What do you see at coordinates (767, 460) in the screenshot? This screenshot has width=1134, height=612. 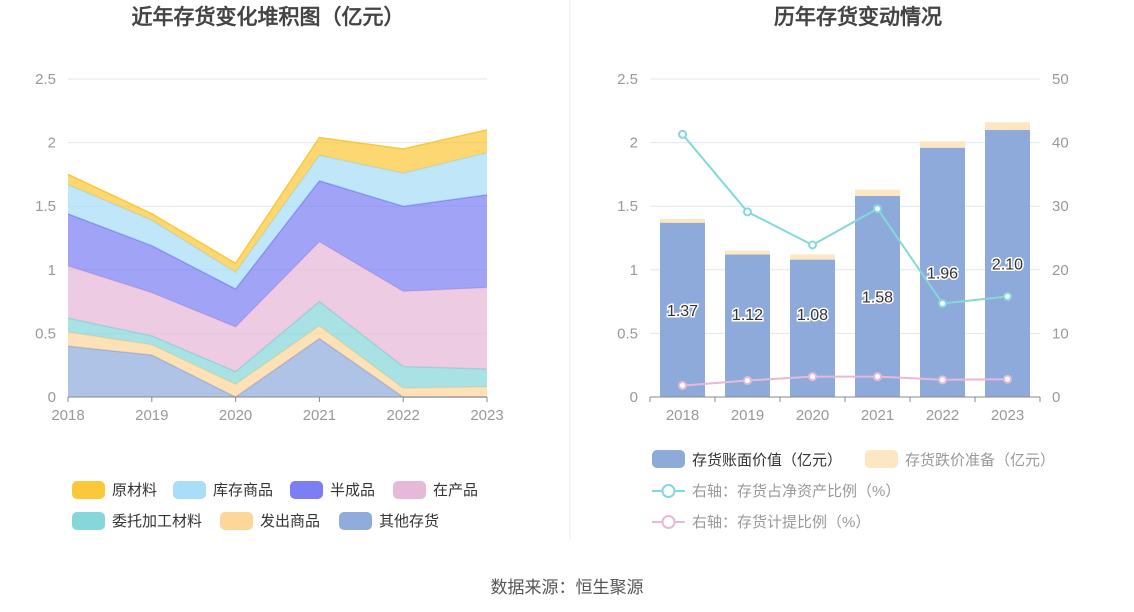 I see `legend-label: 存货账面价值（亿元）` at bounding box center [767, 460].